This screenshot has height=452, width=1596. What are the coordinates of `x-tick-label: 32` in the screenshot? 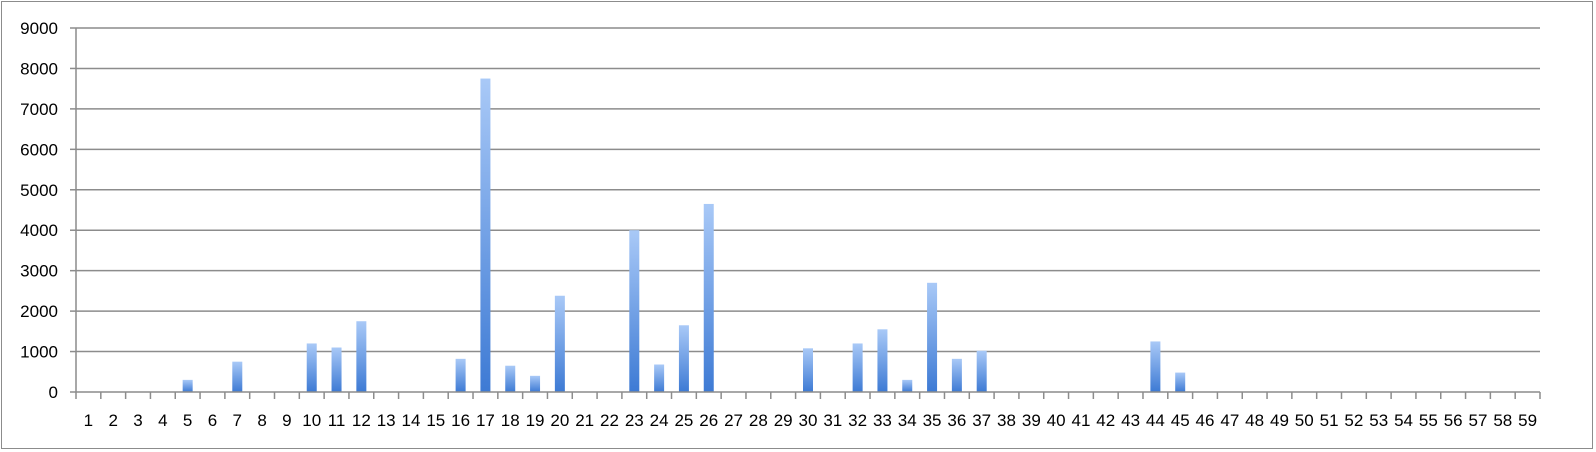 It's located at (857, 420).